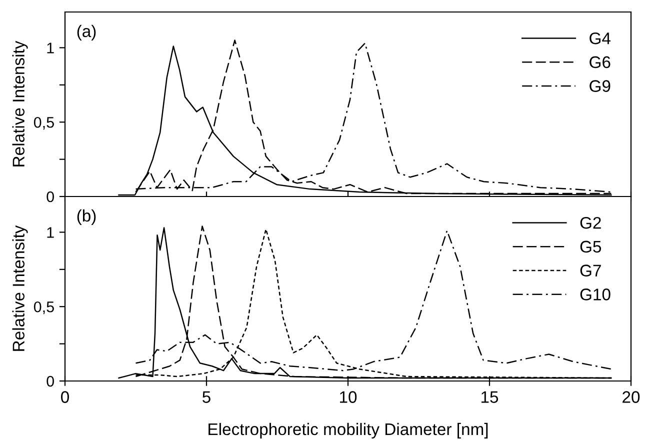  Describe the element at coordinates (348, 430) in the screenshot. I see `x-axis-title: Electrophoretic mobility Diameter [nm]` at that location.